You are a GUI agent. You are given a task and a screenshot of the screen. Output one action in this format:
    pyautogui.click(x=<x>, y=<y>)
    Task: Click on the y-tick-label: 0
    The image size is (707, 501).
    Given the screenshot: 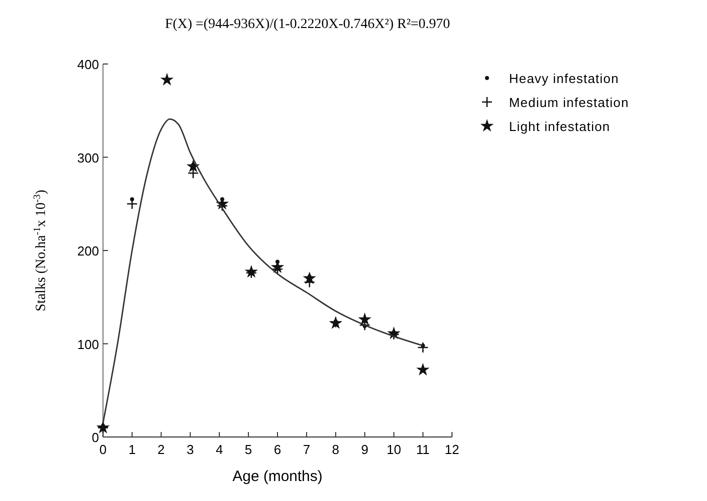 What is the action you would take?
    pyautogui.click(x=95, y=437)
    